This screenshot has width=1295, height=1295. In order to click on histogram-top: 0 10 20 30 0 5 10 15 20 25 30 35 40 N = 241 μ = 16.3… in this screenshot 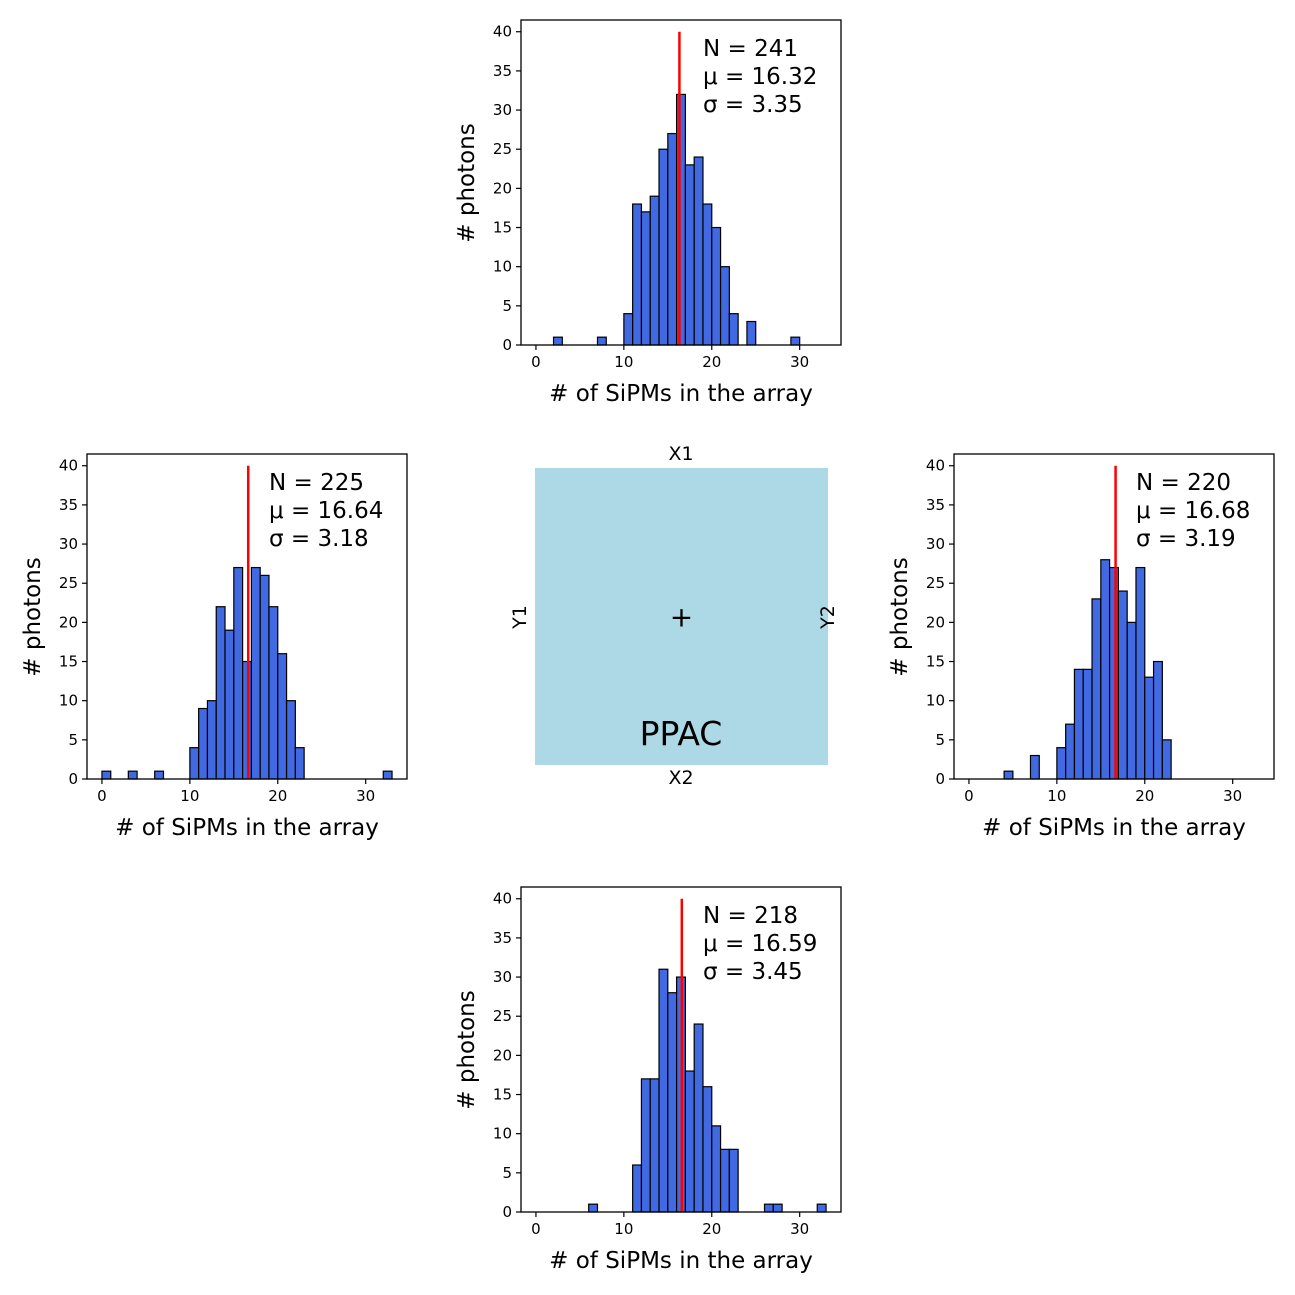, I will do `click(648, 213)`.